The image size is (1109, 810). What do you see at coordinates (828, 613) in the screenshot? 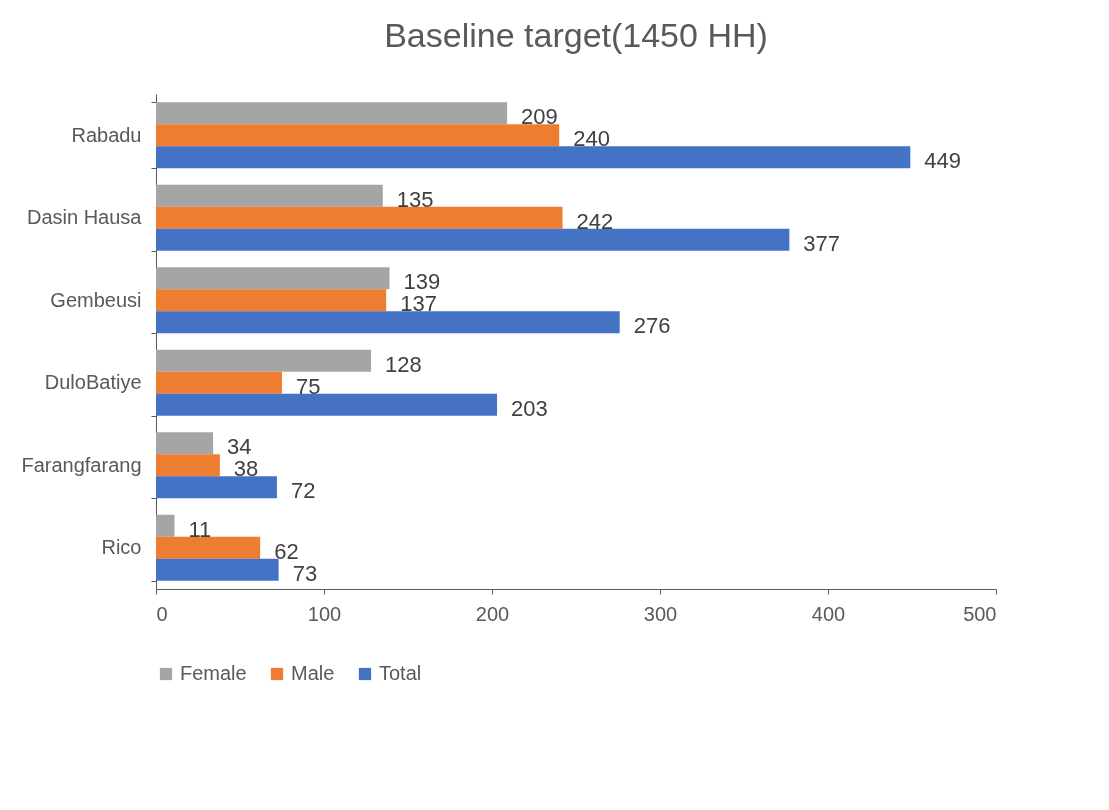
I see `x-tick-label: 400` at bounding box center [828, 613].